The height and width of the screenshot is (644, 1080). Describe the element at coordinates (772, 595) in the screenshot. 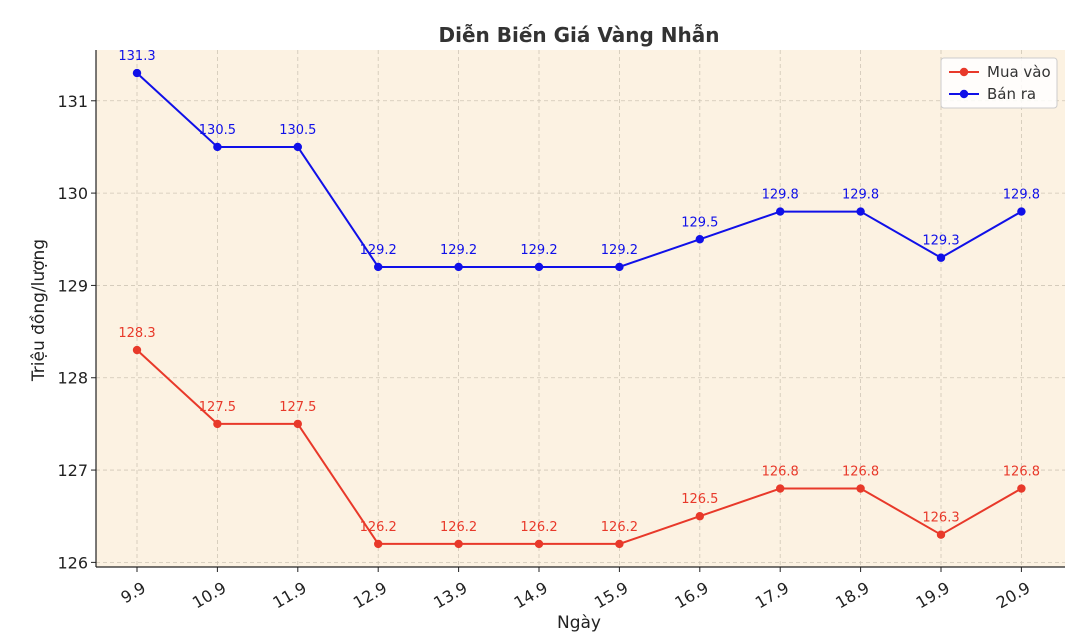

I see `x-tick-label: 17.9` at that location.